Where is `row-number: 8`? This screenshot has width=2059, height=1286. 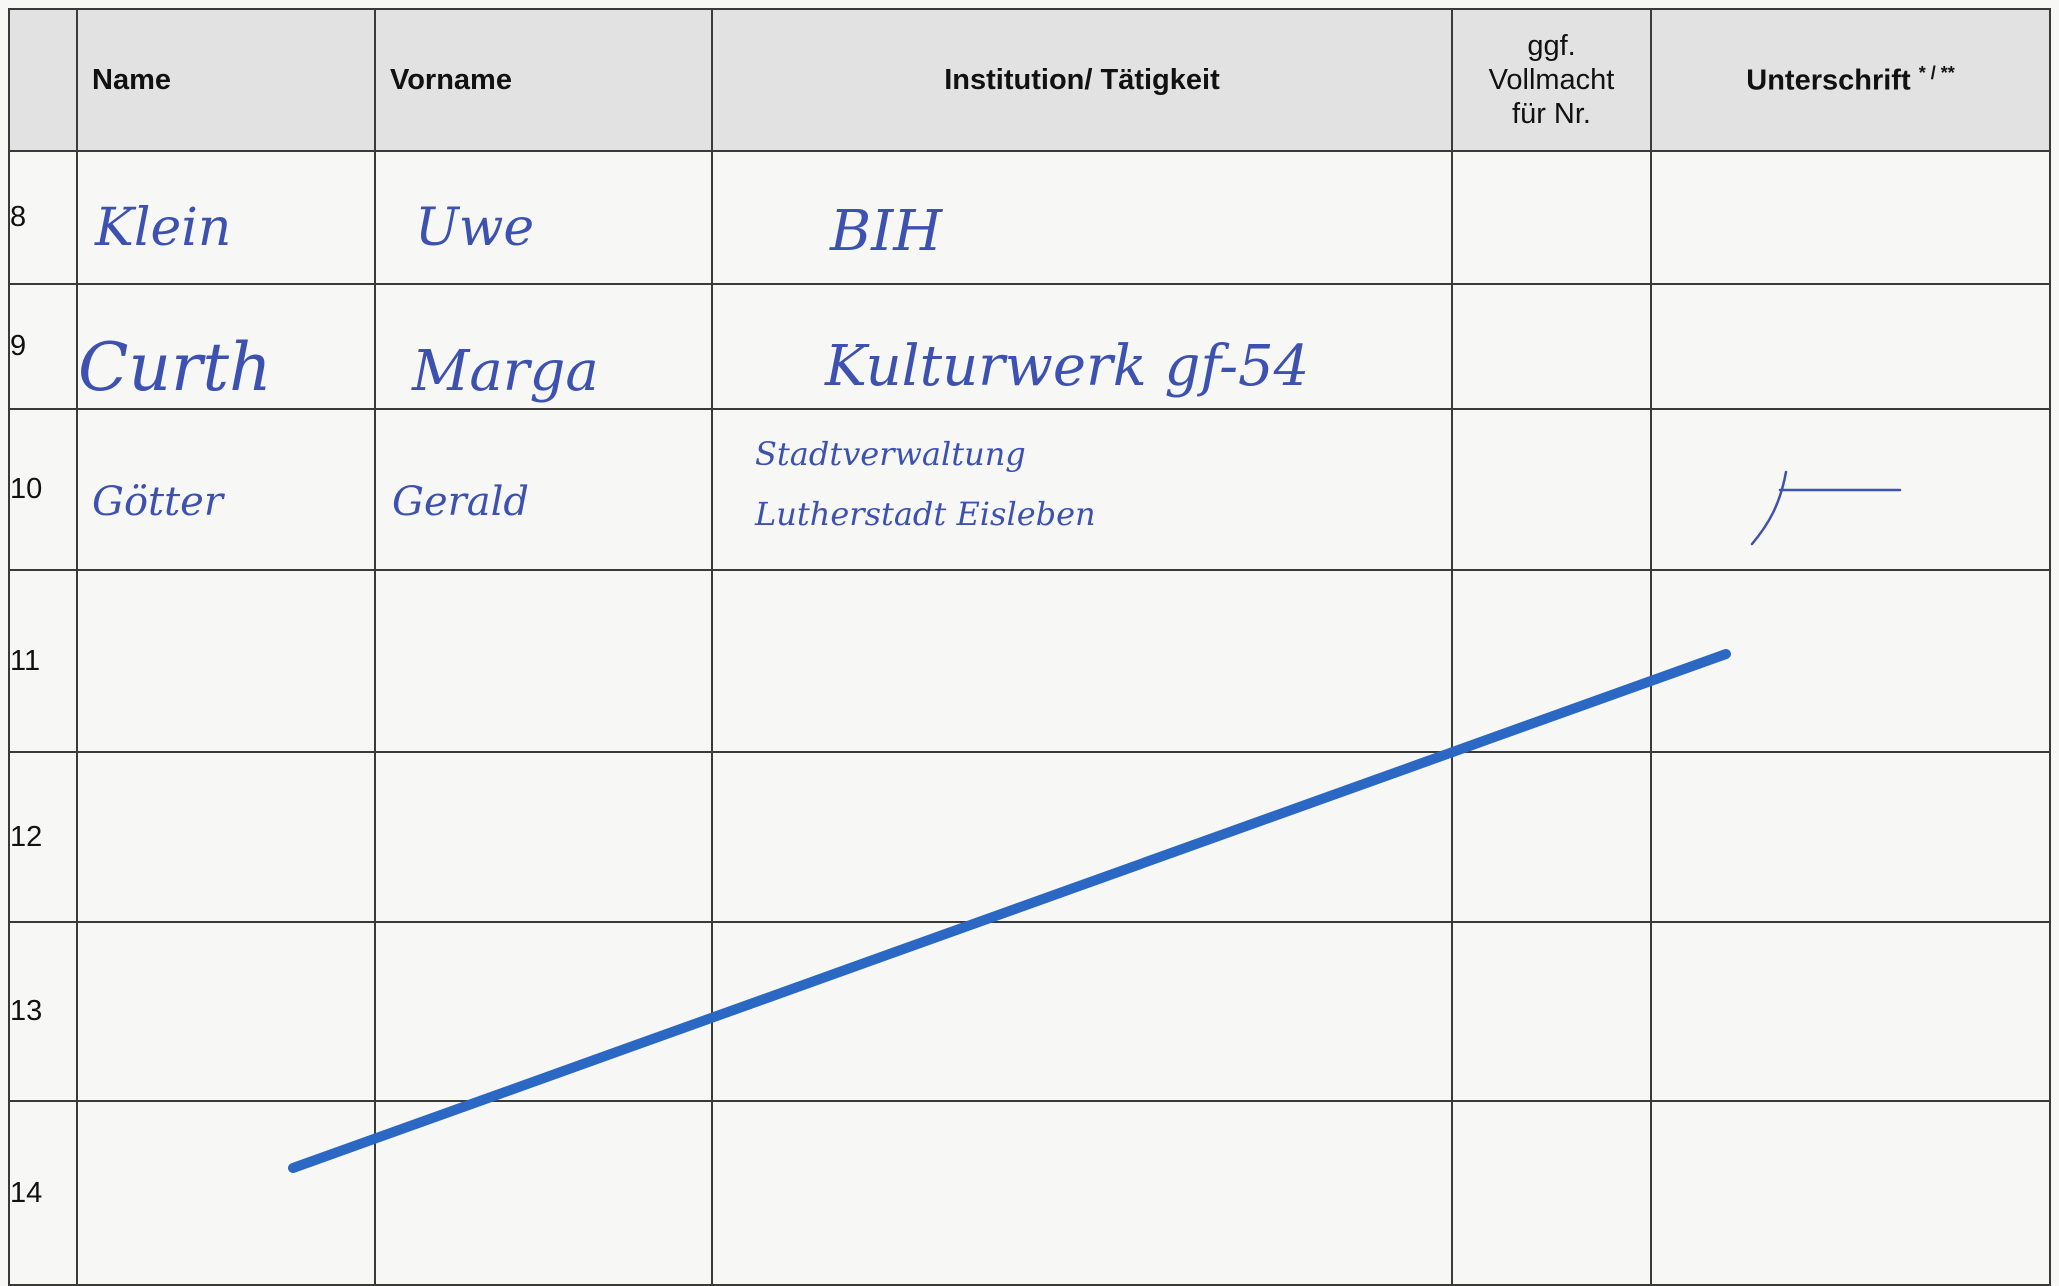
row-number: 8 is located at coordinates (43, 217).